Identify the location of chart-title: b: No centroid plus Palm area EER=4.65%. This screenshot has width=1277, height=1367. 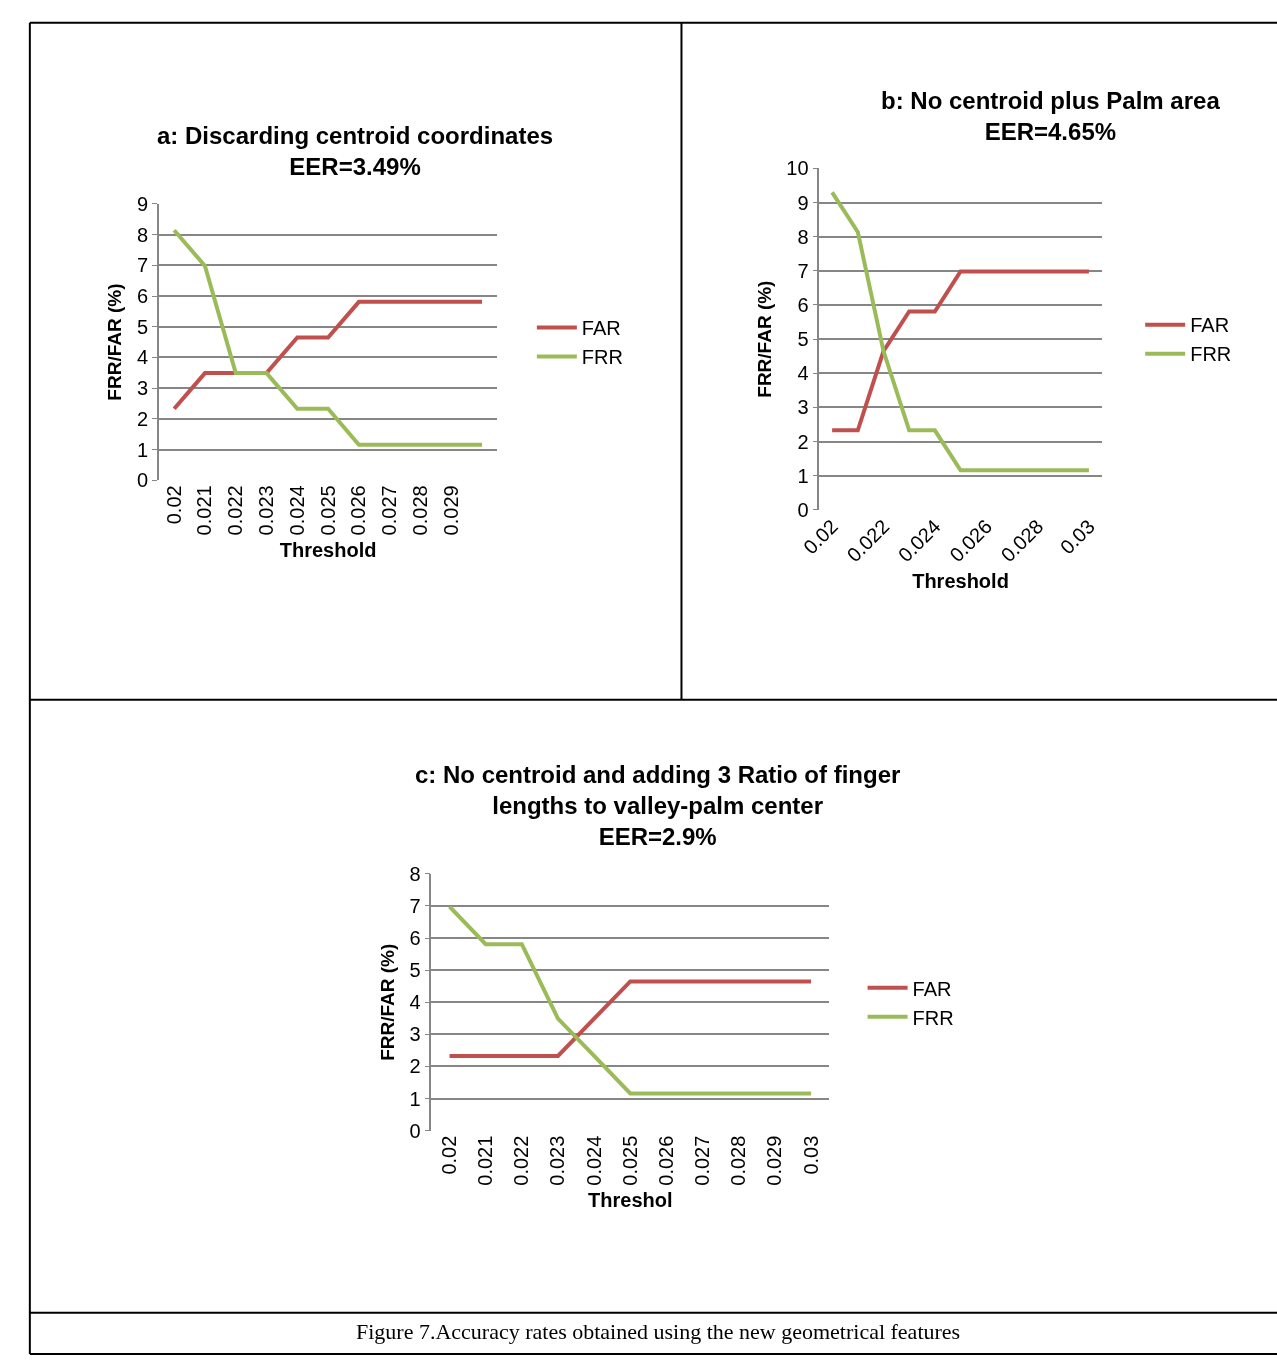
(1051, 116).